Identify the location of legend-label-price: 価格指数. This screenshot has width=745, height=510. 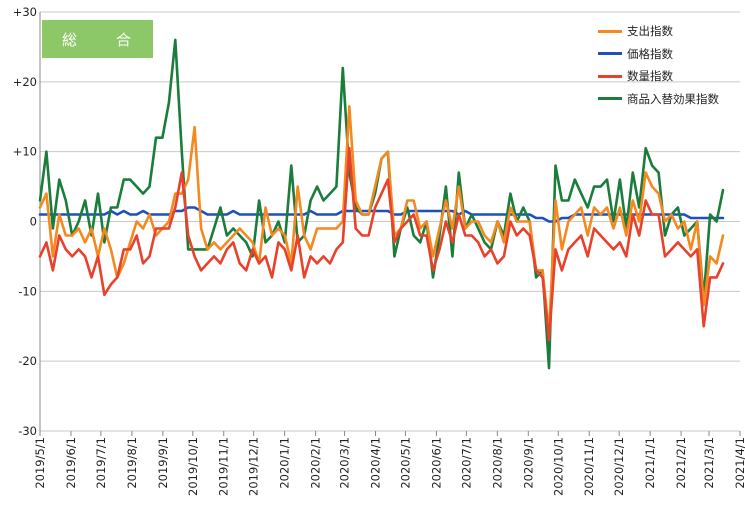
(650, 53).